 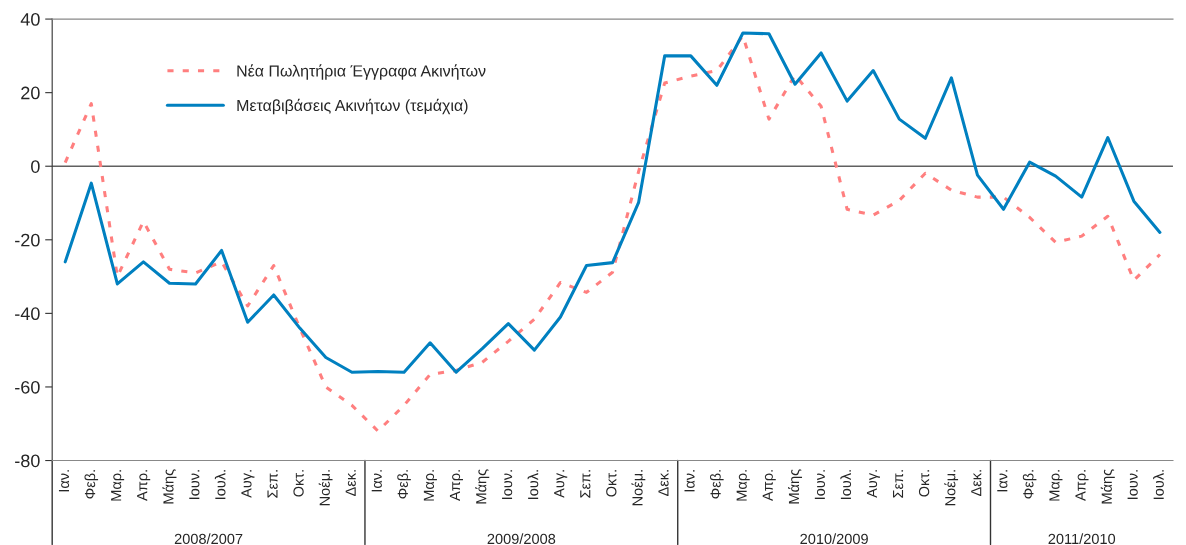 What do you see at coordinates (27, 387) in the screenshot?
I see `y-tick-label: -60` at bounding box center [27, 387].